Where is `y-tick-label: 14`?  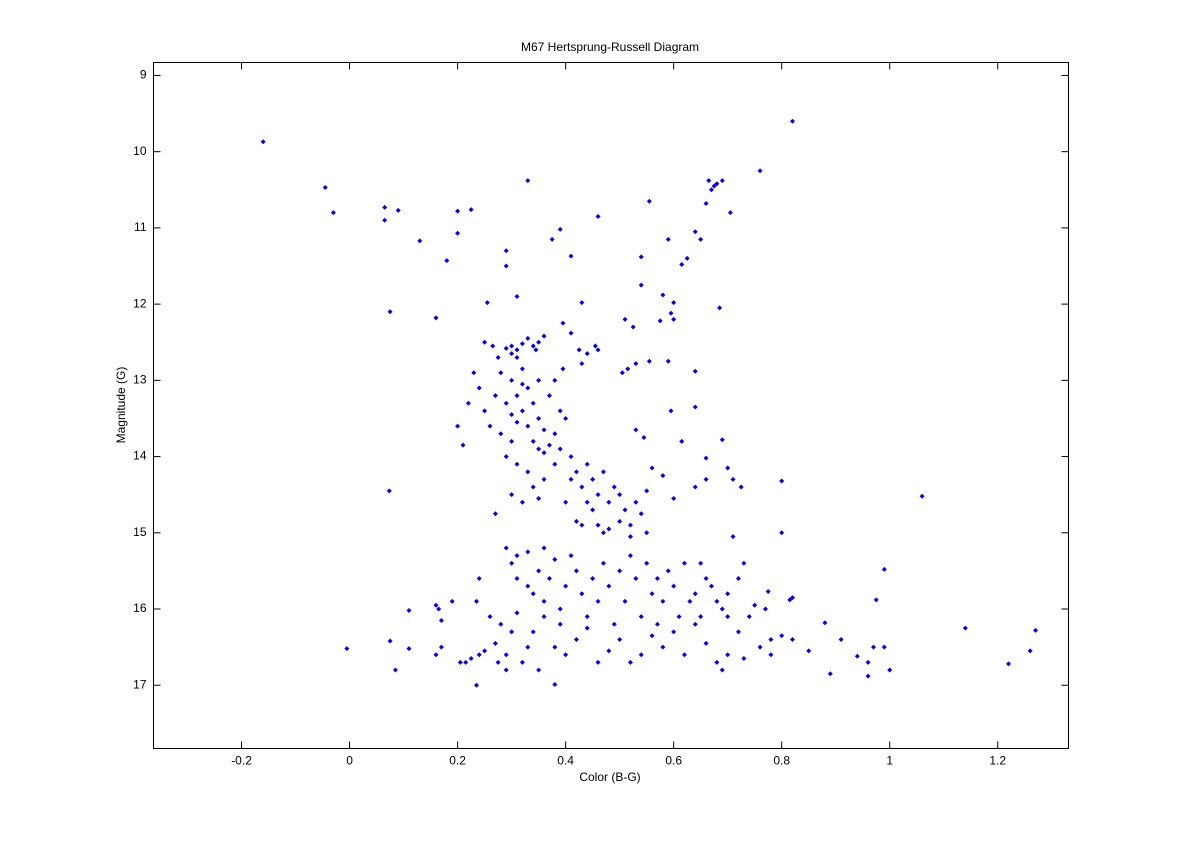 y-tick-label: 14 is located at coordinates (140, 456).